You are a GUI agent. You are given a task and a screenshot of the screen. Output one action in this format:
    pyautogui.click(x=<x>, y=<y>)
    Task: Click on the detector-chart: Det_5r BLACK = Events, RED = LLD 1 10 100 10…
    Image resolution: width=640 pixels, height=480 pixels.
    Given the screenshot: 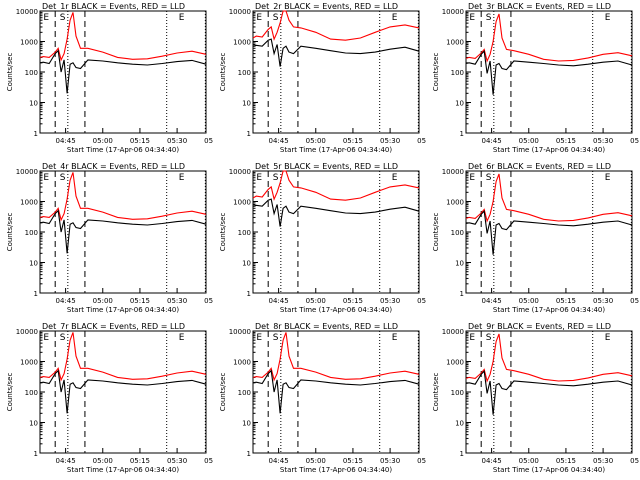 What is the action you would take?
    pyautogui.click(x=322, y=238)
    